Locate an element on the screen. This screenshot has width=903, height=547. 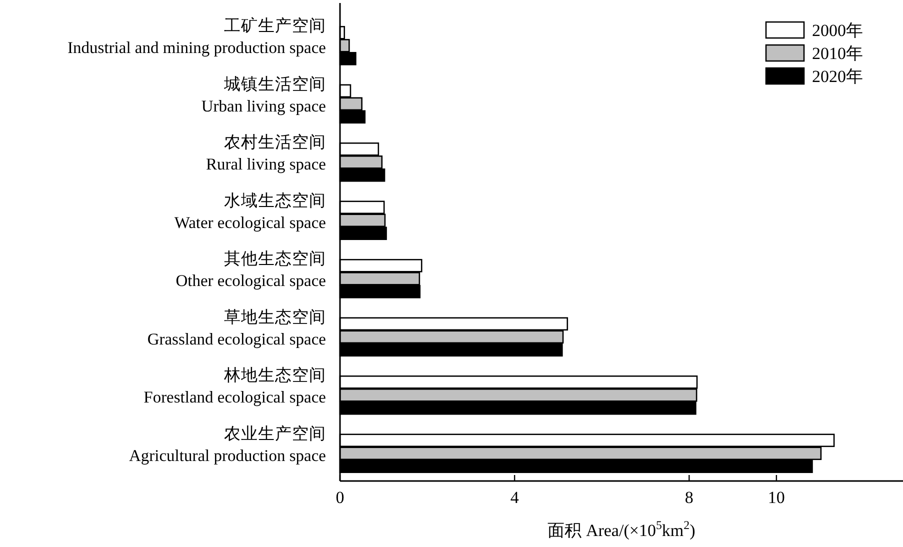
y-tick-label: 城镇生活空间 Urban living space is located at coordinates (263, 95).